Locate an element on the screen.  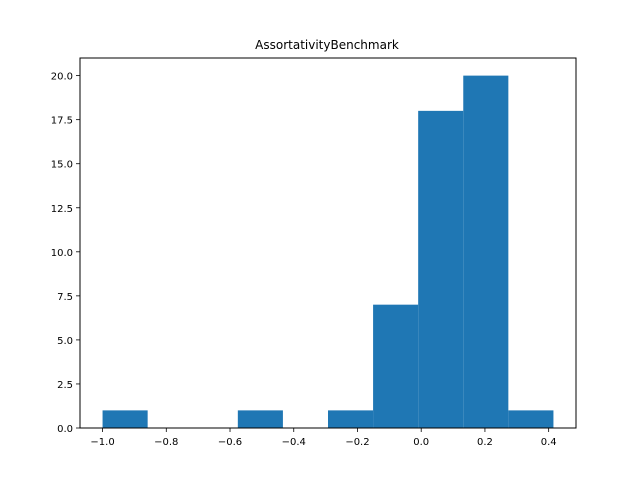
y-tick-label: 15.0 is located at coordinates (62, 165).